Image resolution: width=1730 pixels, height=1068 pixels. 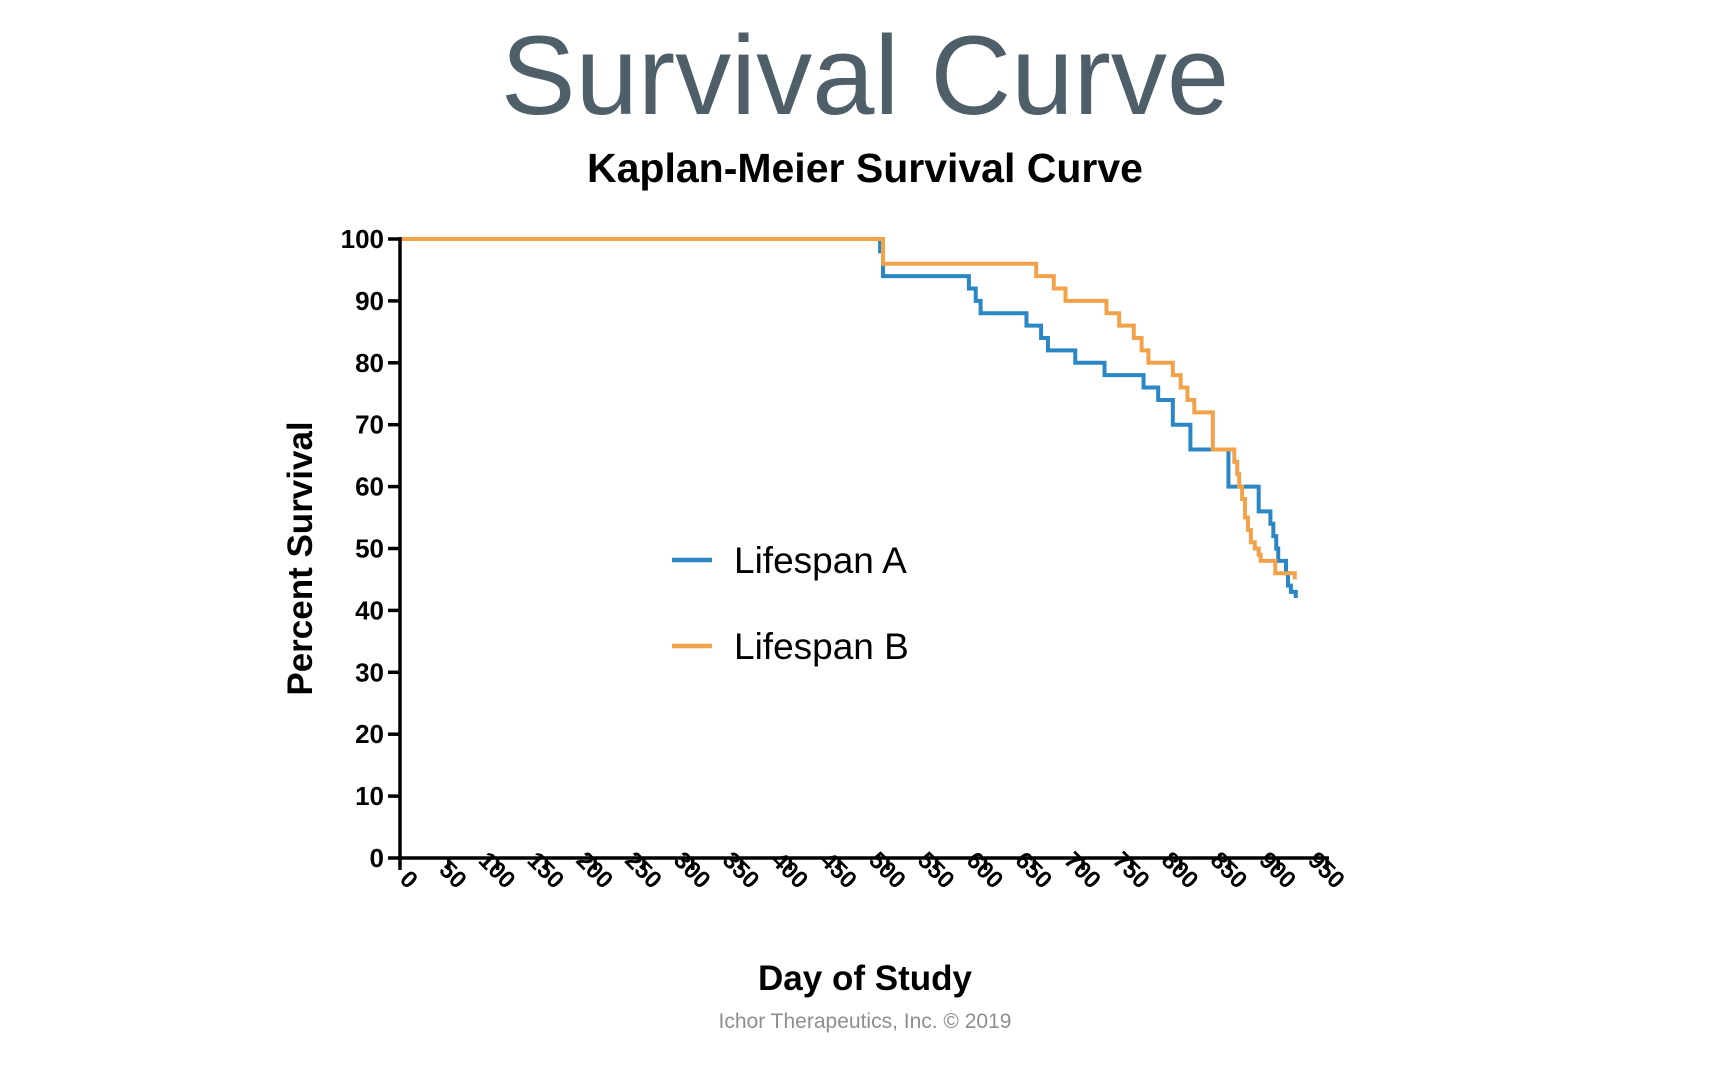 I want to click on y-tick-label: 60, so click(x=369, y=487).